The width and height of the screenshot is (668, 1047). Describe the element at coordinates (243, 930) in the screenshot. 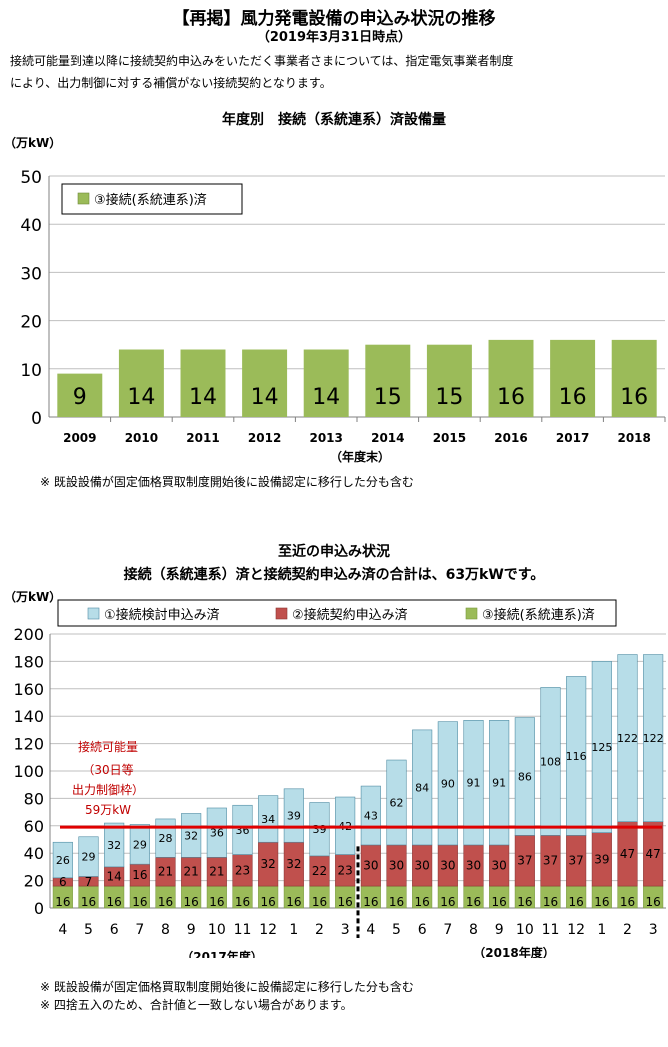

I see `chart2-xtick: 11` at that location.